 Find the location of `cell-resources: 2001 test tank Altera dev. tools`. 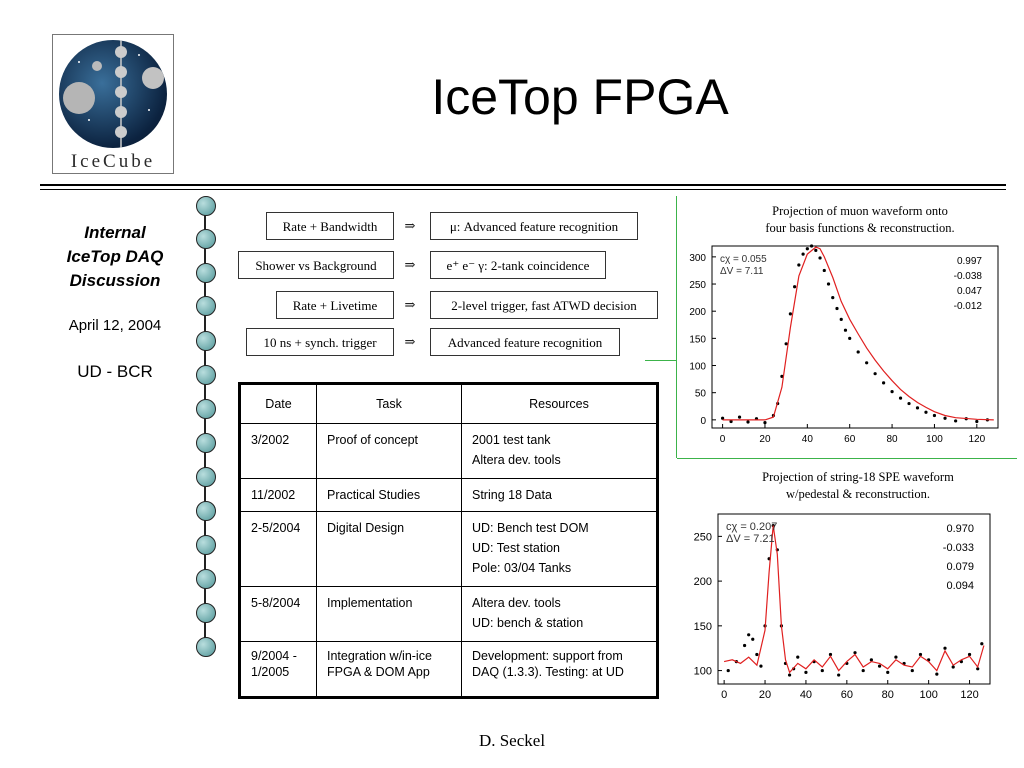

cell-resources: 2001 test tank Altera dev. tools is located at coordinates (559, 451).